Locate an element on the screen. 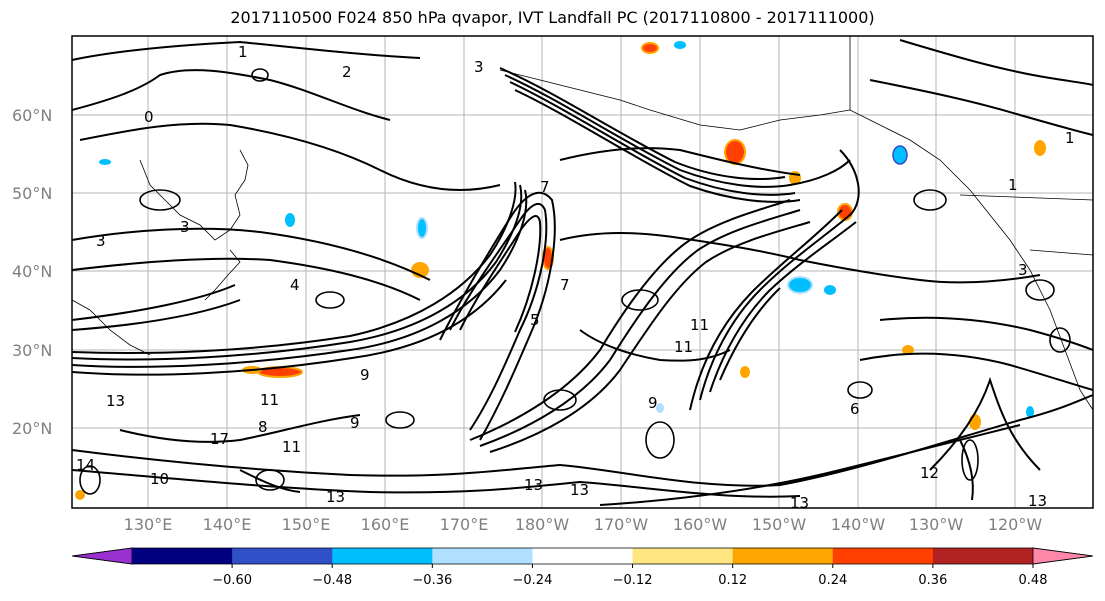 Image resolution: width=1105 pixels, height=601 pixels. lat-axis: 60°N 50°N 40°N 30°N 20°N is located at coordinates (32, 272).